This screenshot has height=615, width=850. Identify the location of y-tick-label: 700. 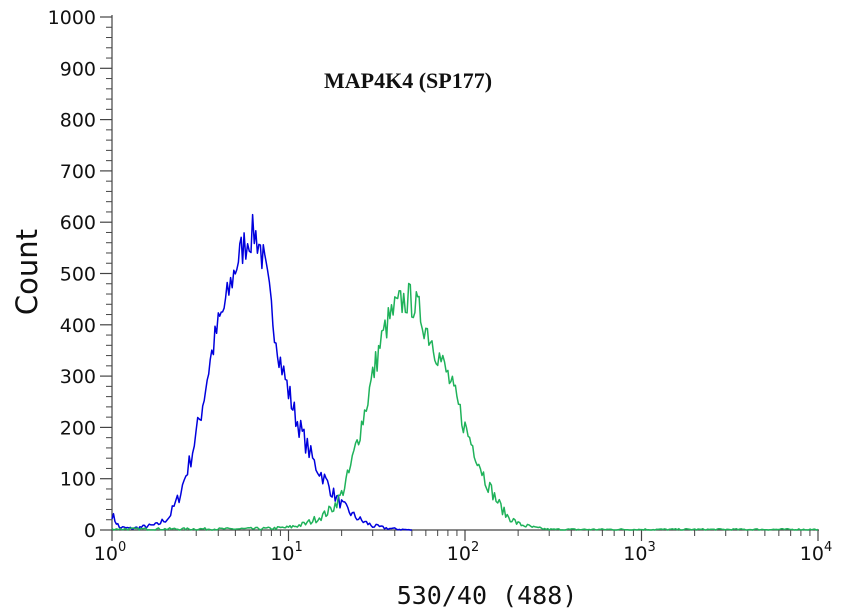
(78, 172).